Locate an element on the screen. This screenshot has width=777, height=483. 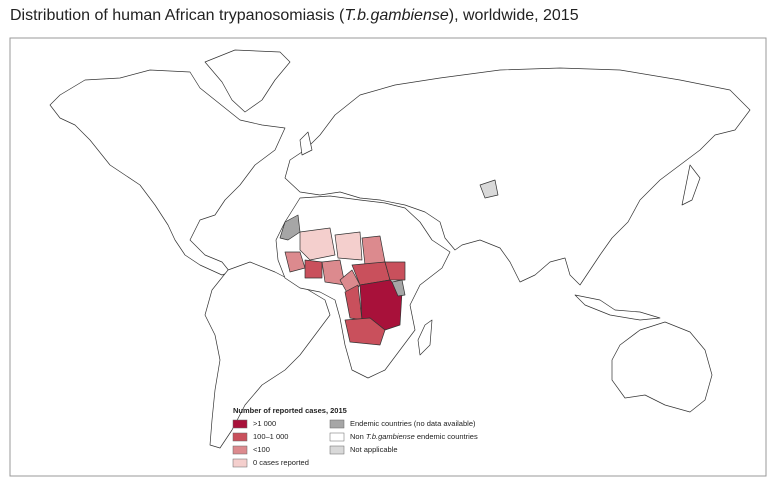
legend-label: Not applicable is located at coordinates (374, 449).